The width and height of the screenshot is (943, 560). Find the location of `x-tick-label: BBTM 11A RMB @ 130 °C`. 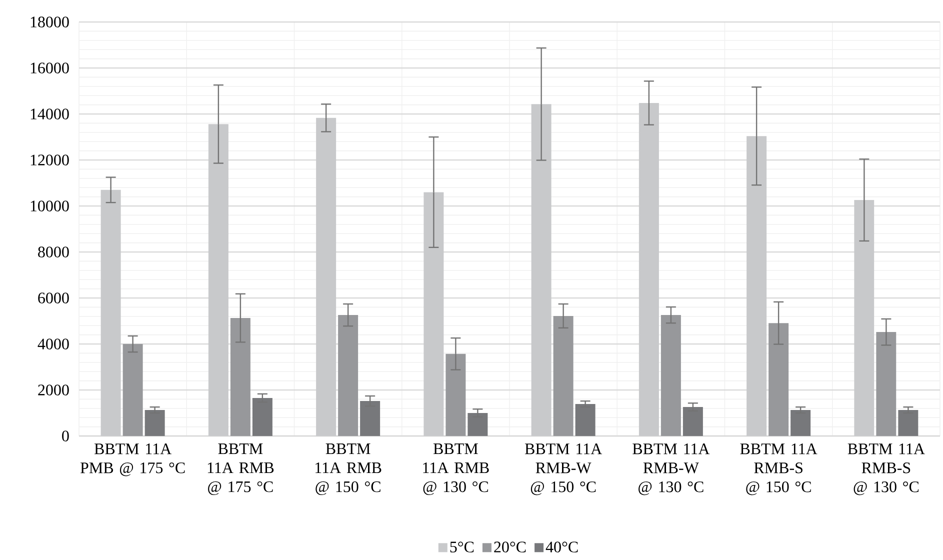

x-tick-label: BBTM 11A RMB @ 130 °C is located at coordinates (456, 470).